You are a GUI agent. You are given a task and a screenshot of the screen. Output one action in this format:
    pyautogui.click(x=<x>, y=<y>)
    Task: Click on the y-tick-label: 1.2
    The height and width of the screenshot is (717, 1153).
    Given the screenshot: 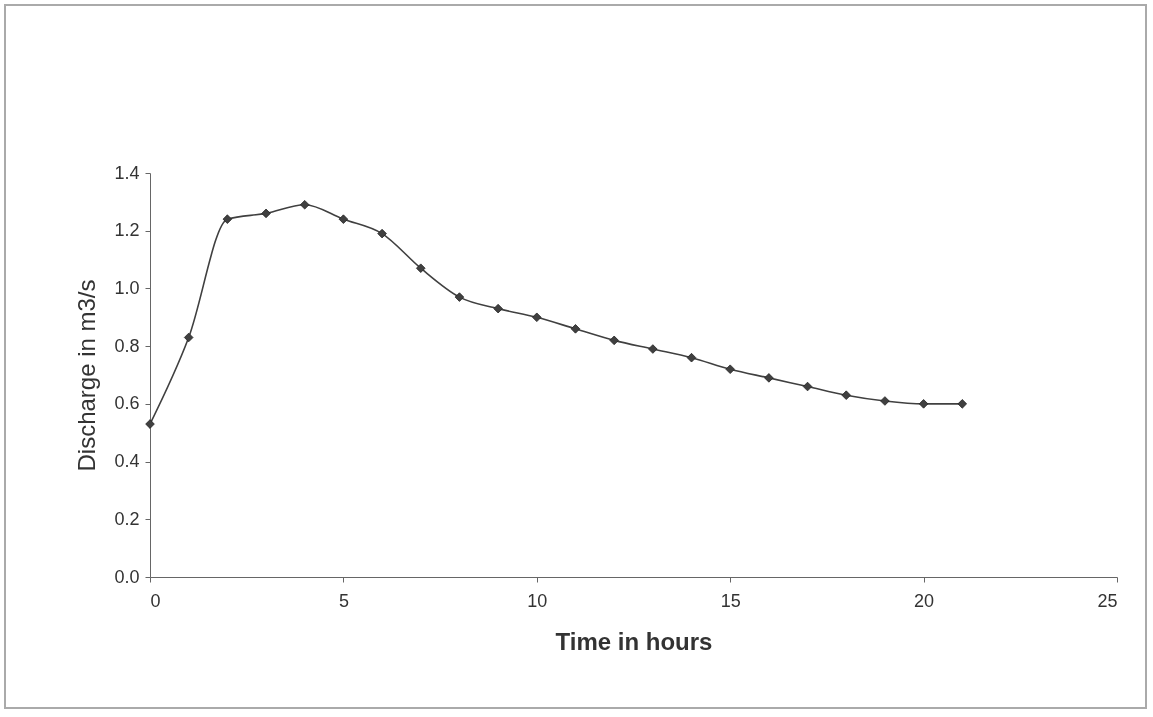 What is the action you would take?
    pyautogui.click(x=127, y=230)
    